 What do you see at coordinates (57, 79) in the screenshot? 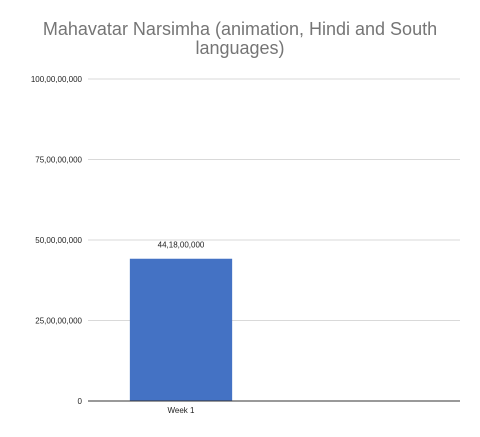
I see `y-tick-label: 100,00,00,000` at bounding box center [57, 79].